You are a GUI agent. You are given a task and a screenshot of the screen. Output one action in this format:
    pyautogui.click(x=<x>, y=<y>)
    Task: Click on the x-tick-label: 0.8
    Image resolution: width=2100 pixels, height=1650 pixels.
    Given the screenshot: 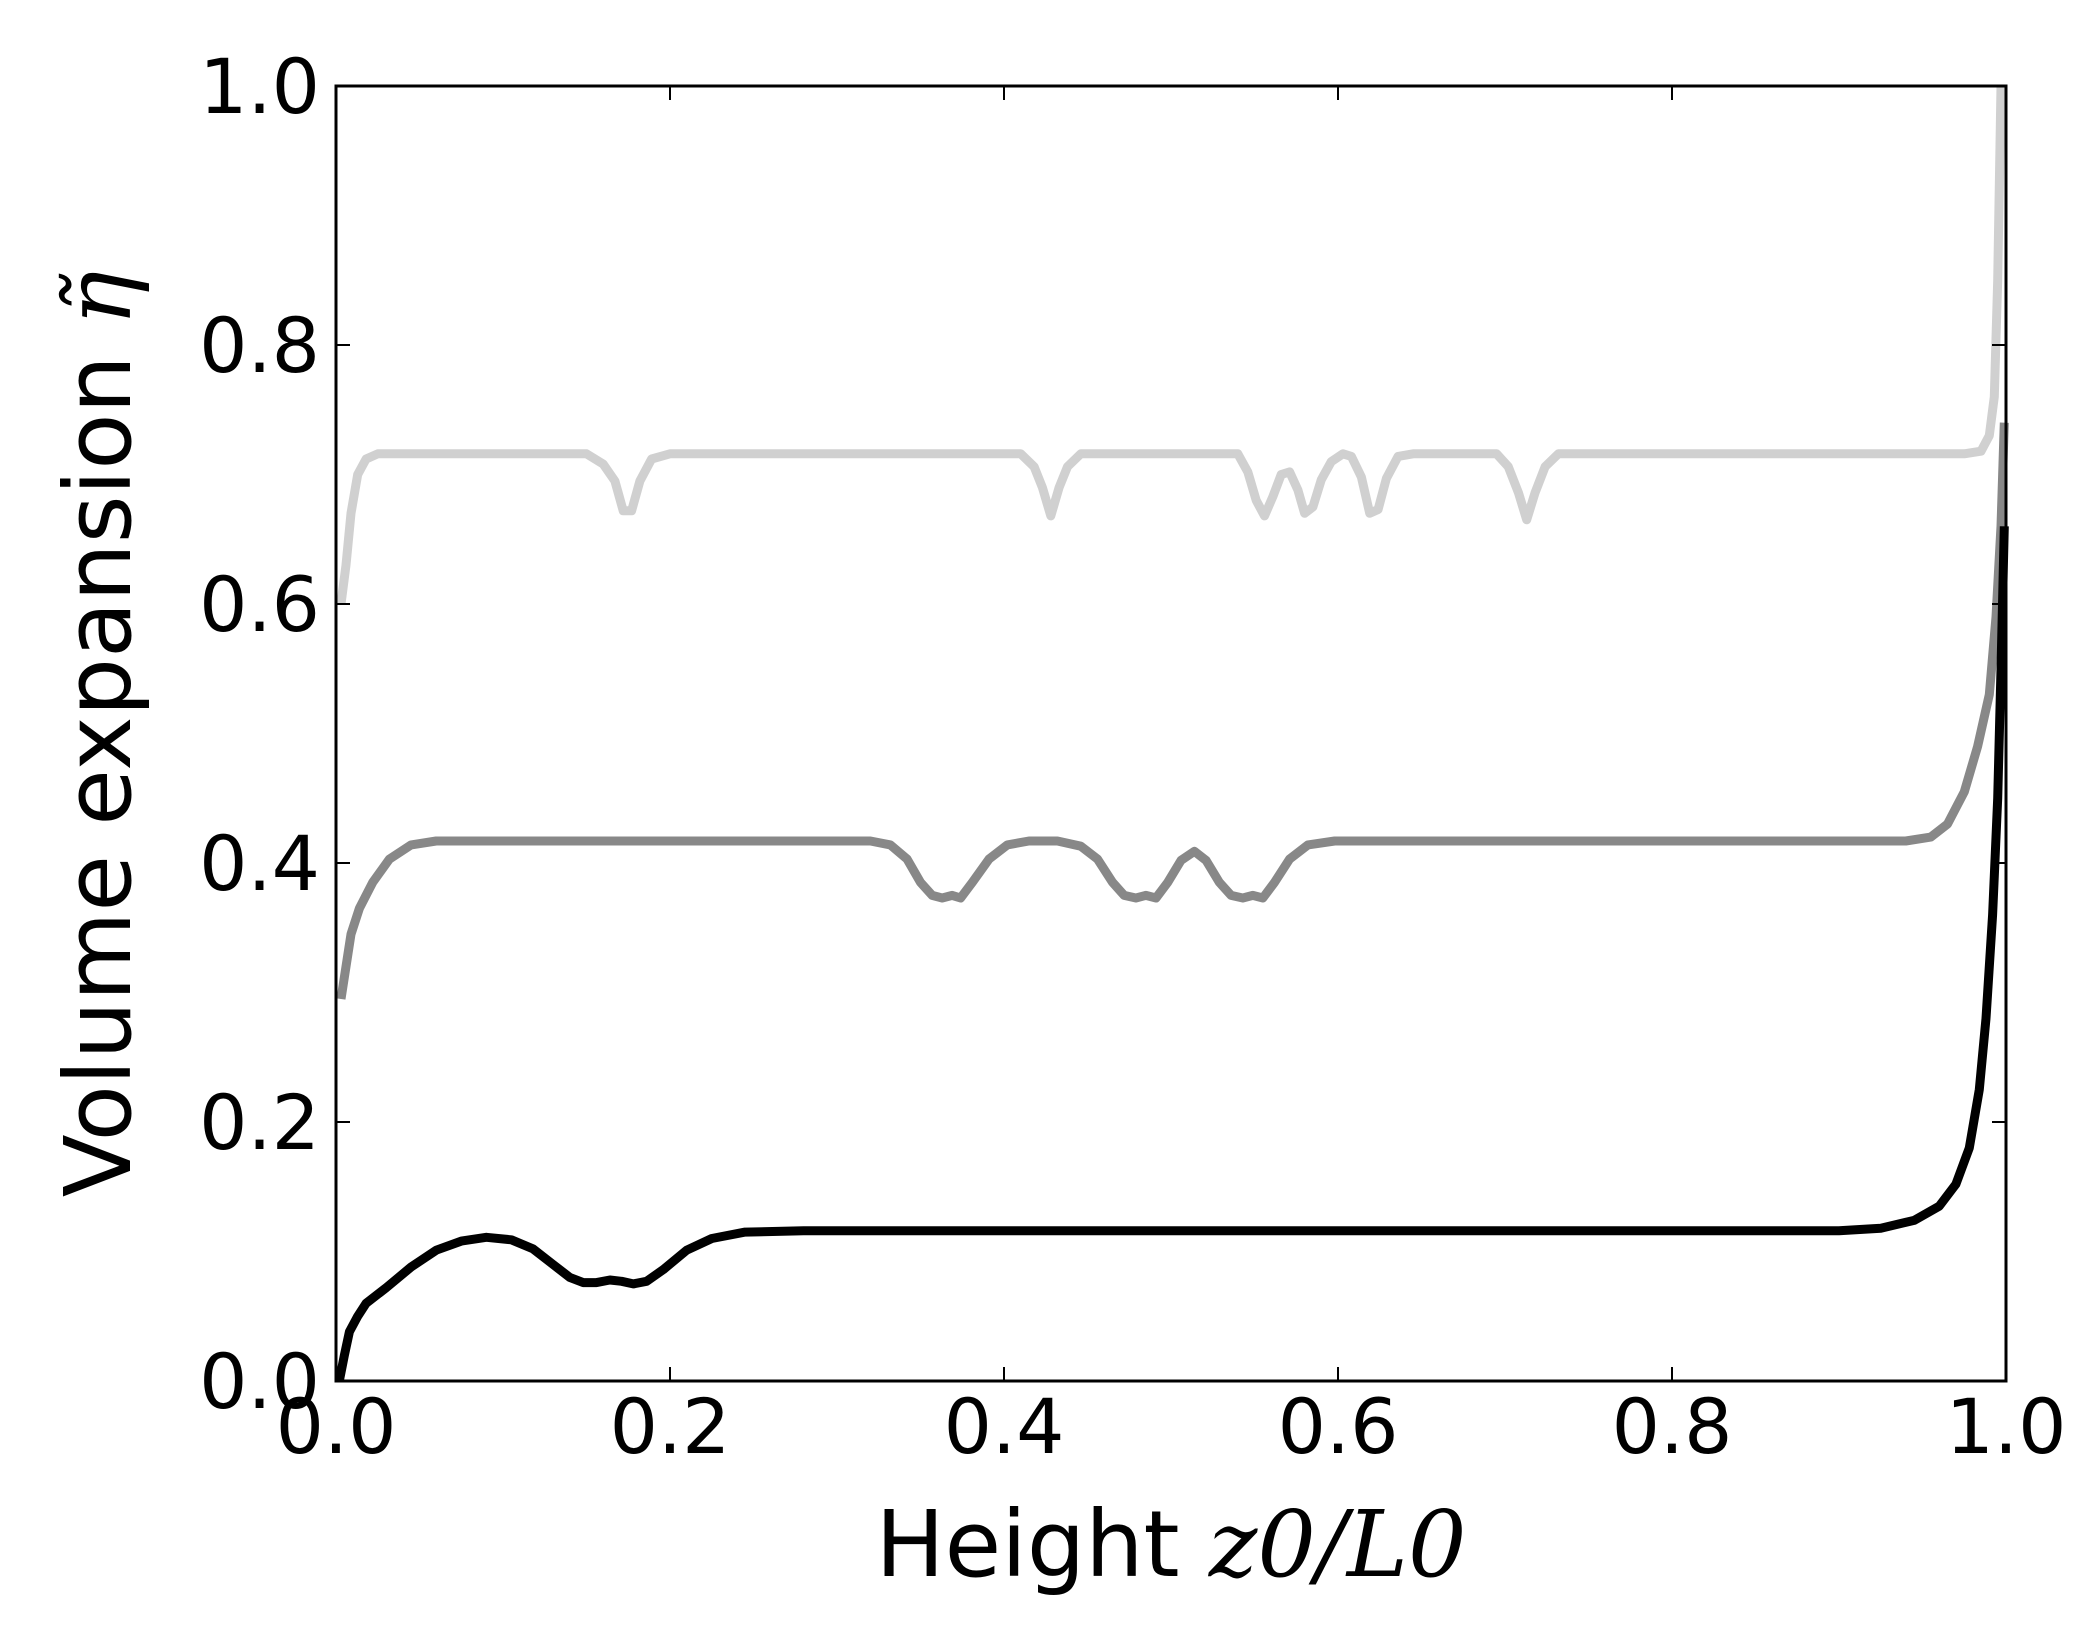 What is the action you would take?
    pyautogui.click(x=1672, y=1426)
    